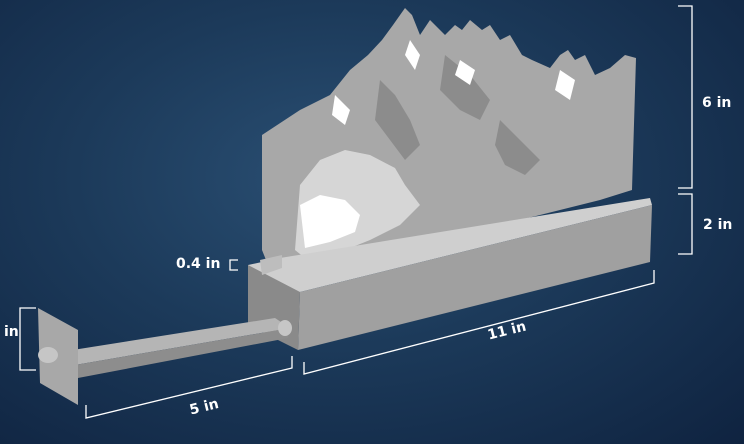 The image size is (744, 444). Describe the element at coordinates (685, 97) in the screenshot. I see `dim-line-6in` at that location.